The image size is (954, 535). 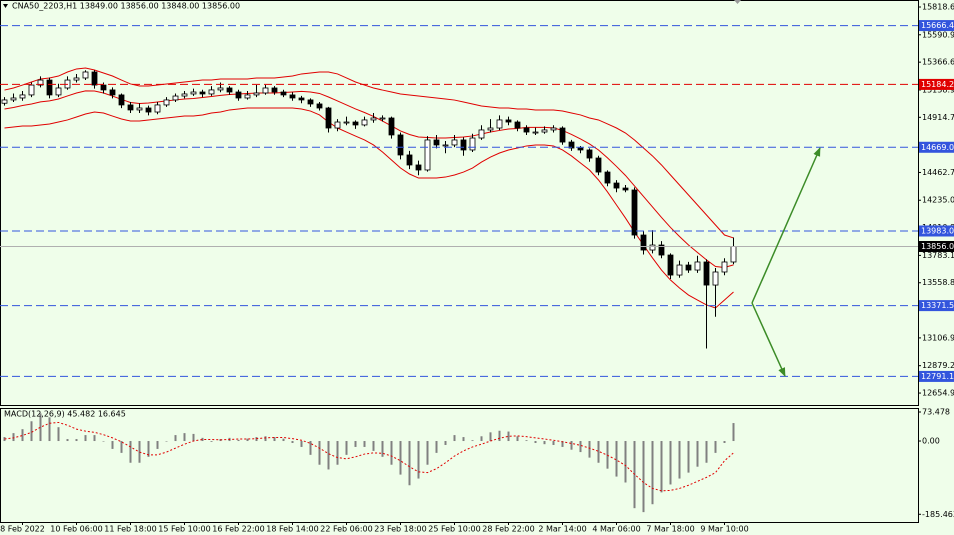 I want to click on level-label: 15184.26, so click(x=937, y=84).